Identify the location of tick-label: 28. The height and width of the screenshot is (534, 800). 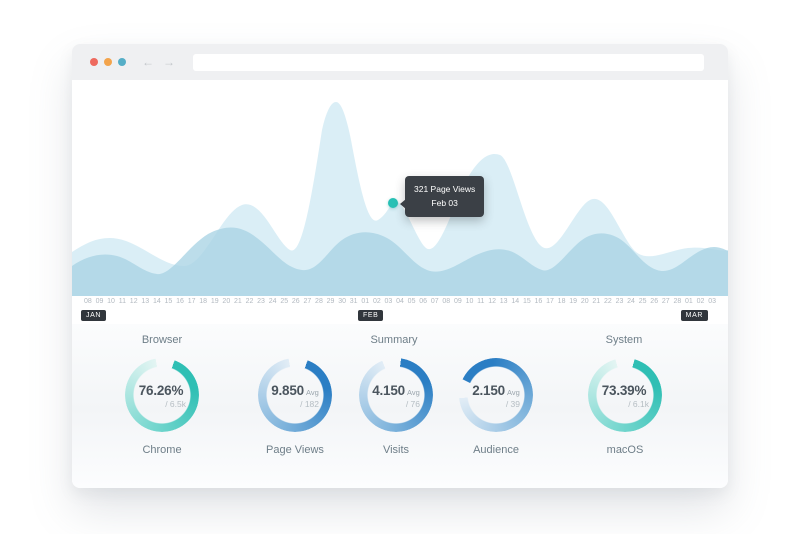
(677, 301).